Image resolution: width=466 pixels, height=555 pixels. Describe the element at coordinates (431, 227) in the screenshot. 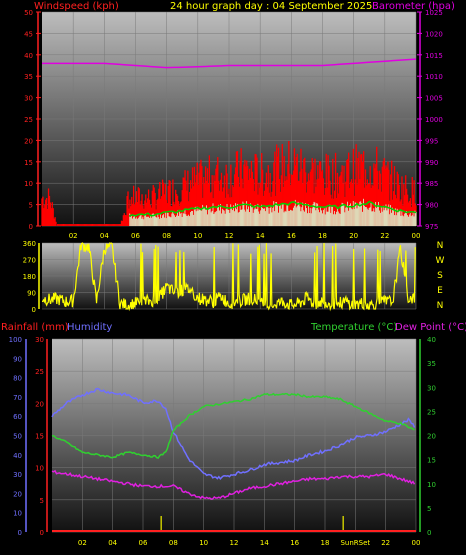

I see `barometer-tick-label: 975` at that location.